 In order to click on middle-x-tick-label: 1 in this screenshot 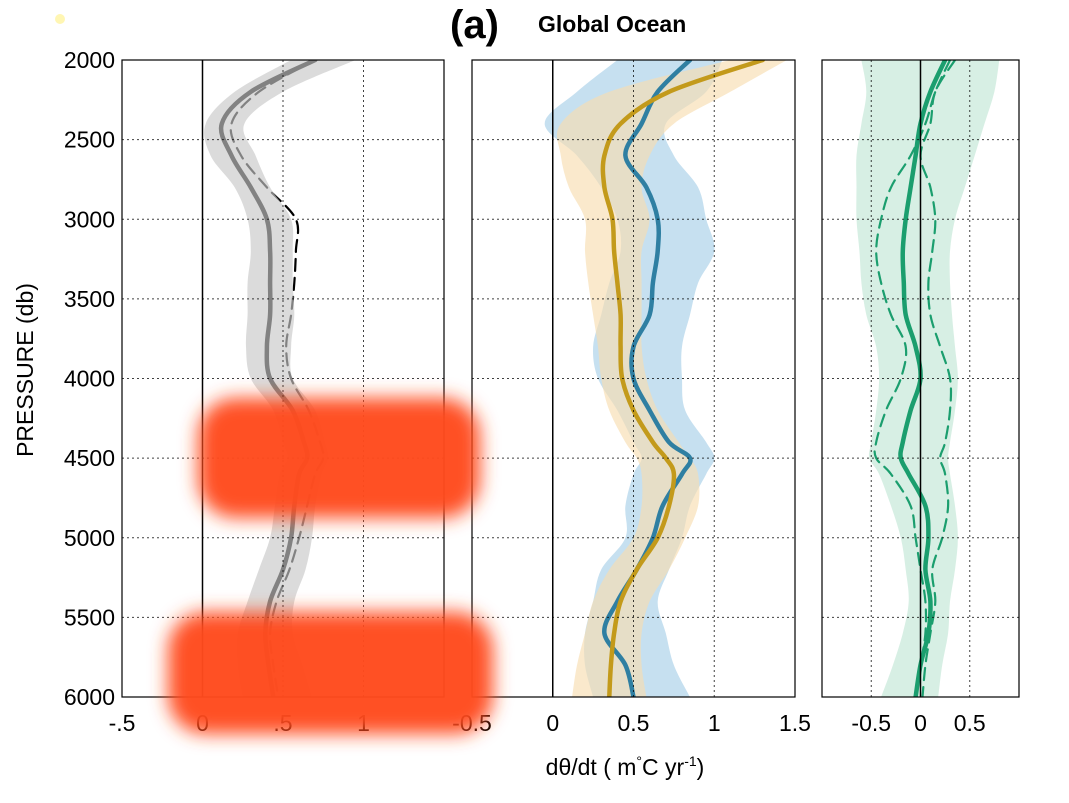, I will do `click(714, 723)`.